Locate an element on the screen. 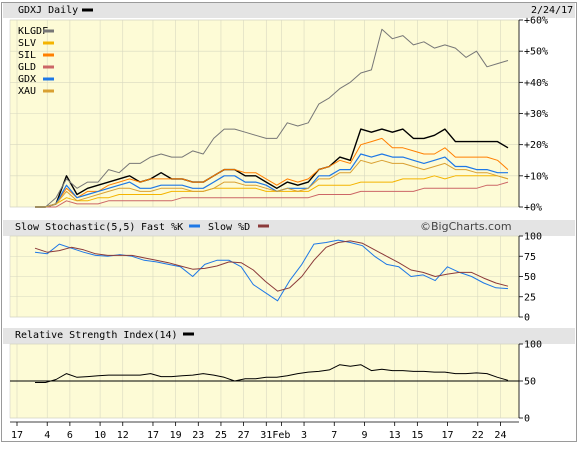  y-tick-label: +60% is located at coordinates (536, 21).